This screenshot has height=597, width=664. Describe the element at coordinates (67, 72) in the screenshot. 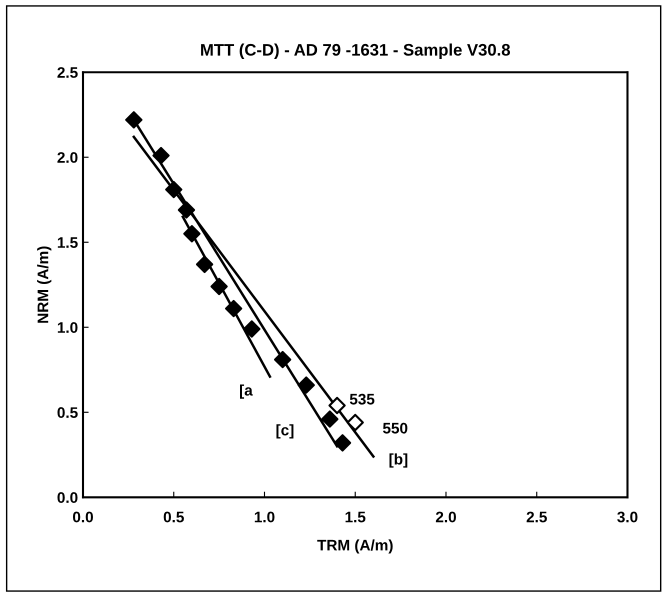

I see `y-tick-label: 2.5` at that location.